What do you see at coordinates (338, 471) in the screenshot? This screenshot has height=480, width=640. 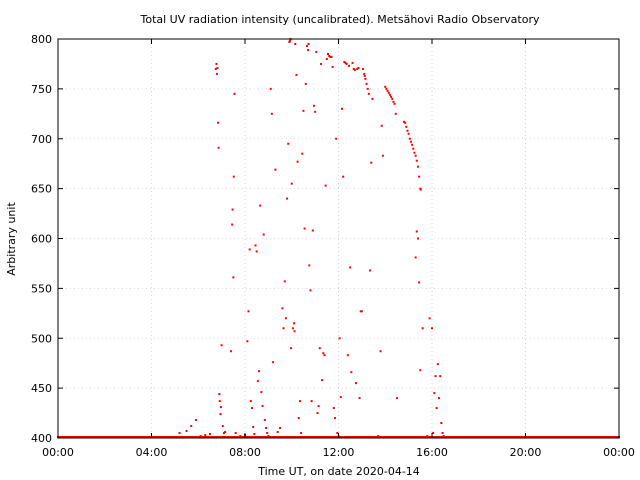 I see `x-axis-label: Time UT, on date 2020-04-14` at bounding box center [338, 471].